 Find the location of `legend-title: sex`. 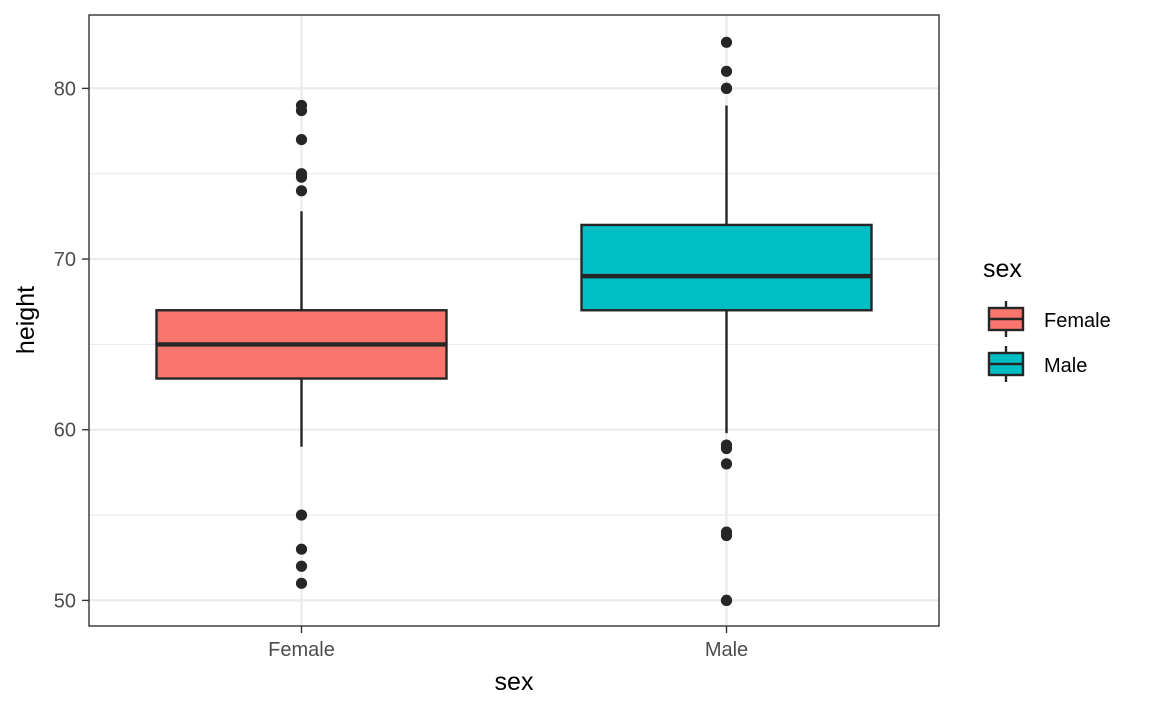

legend-title: sex is located at coordinates (1002, 269).